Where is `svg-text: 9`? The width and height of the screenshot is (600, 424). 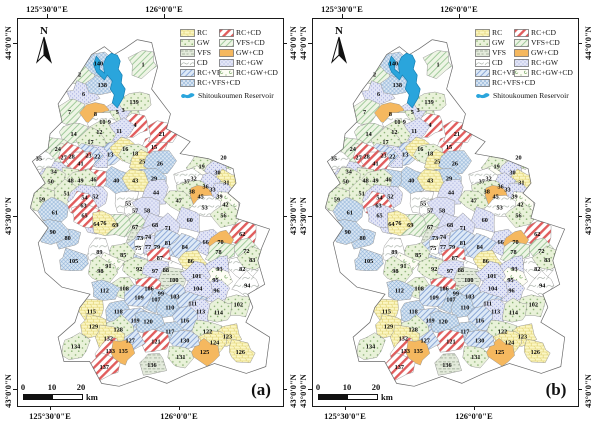 svg-text: 9 is located at coordinates (109, 122).